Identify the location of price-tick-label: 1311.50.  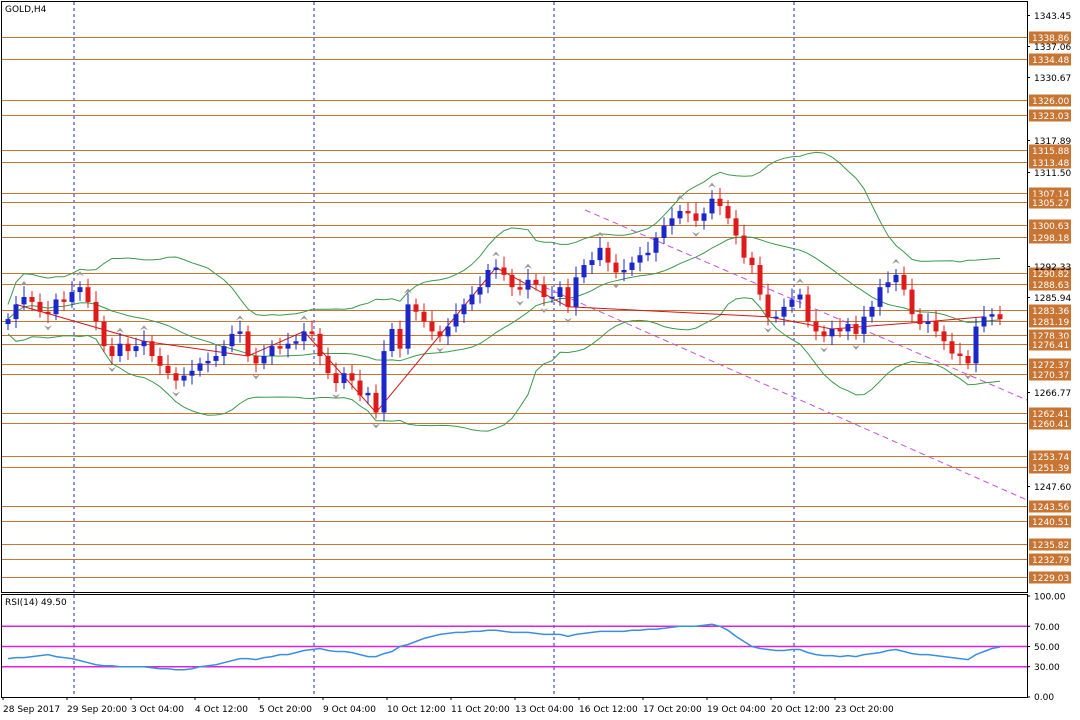
(1052, 174).